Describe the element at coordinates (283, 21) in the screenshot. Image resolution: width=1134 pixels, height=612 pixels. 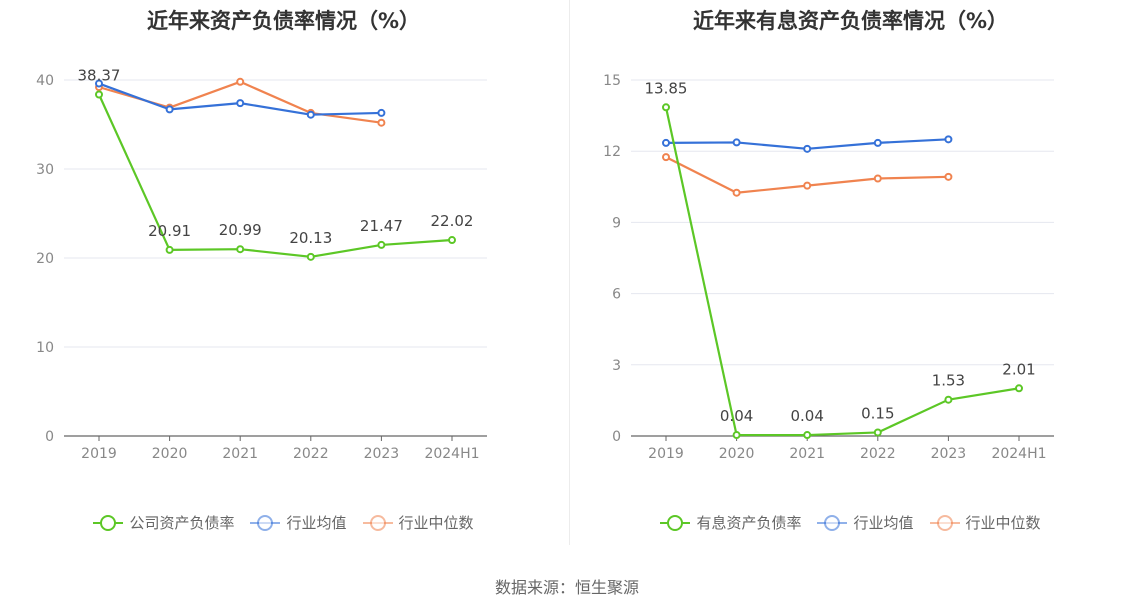
I see `chart-title: 近年来资产负债率情况（%）` at that location.